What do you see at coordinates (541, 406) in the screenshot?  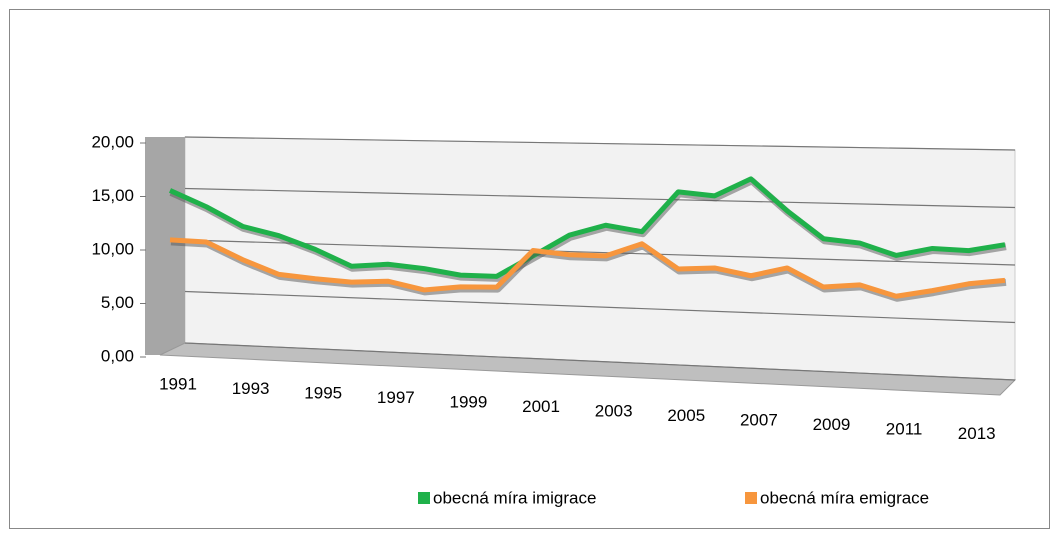 I see `x-tick-label: 2001` at bounding box center [541, 406].